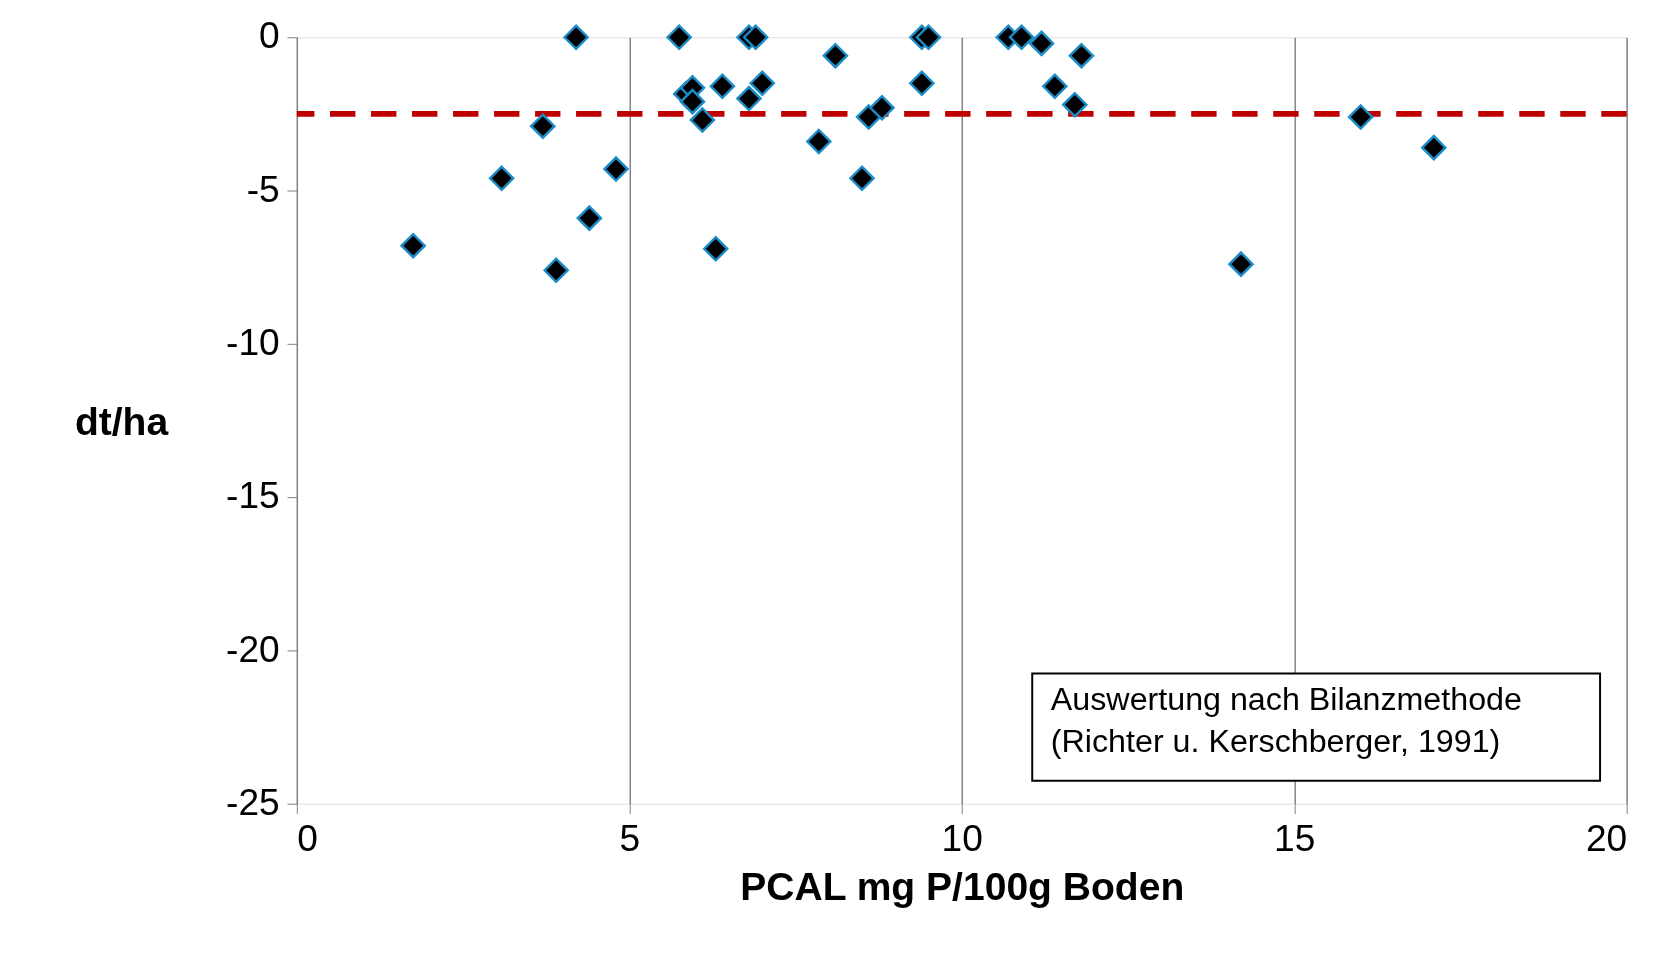 The height and width of the screenshot is (962, 1654). Describe the element at coordinates (263, 188) in the screenshot. I see `y-tick-label: -5` at that location.